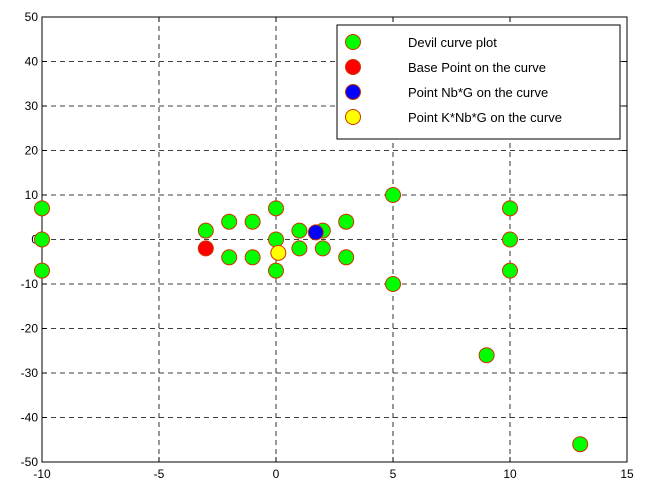 The image size is (649, 502). Describe the element at coordinates (627, 474) in the screenshot. I see `x-tick-label: 15` at that location.